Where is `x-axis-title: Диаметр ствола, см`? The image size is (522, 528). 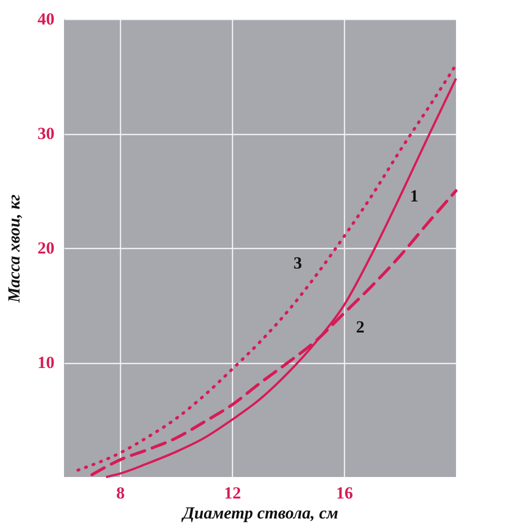 x-axis-title: Диаметр ствола, см is located at coordinates (259, 513).